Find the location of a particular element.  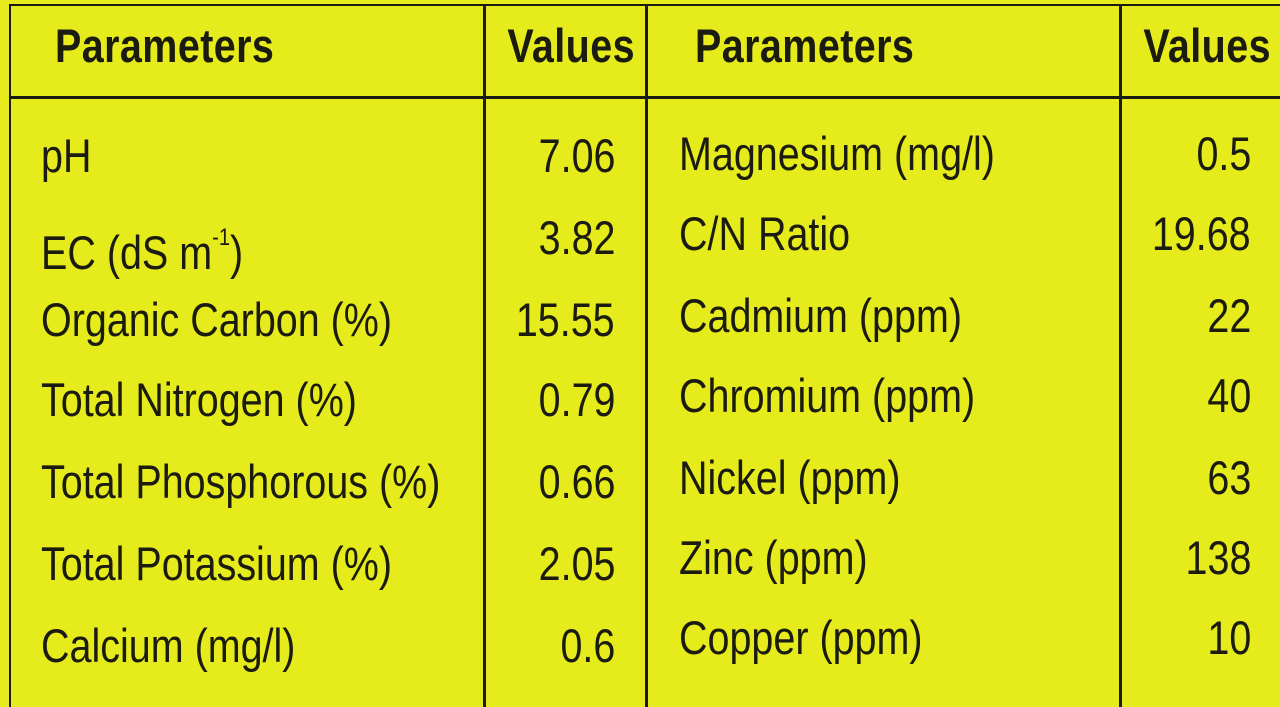

param-total-potassium: Total Potassium (%) is located at coordinates (217, 563).